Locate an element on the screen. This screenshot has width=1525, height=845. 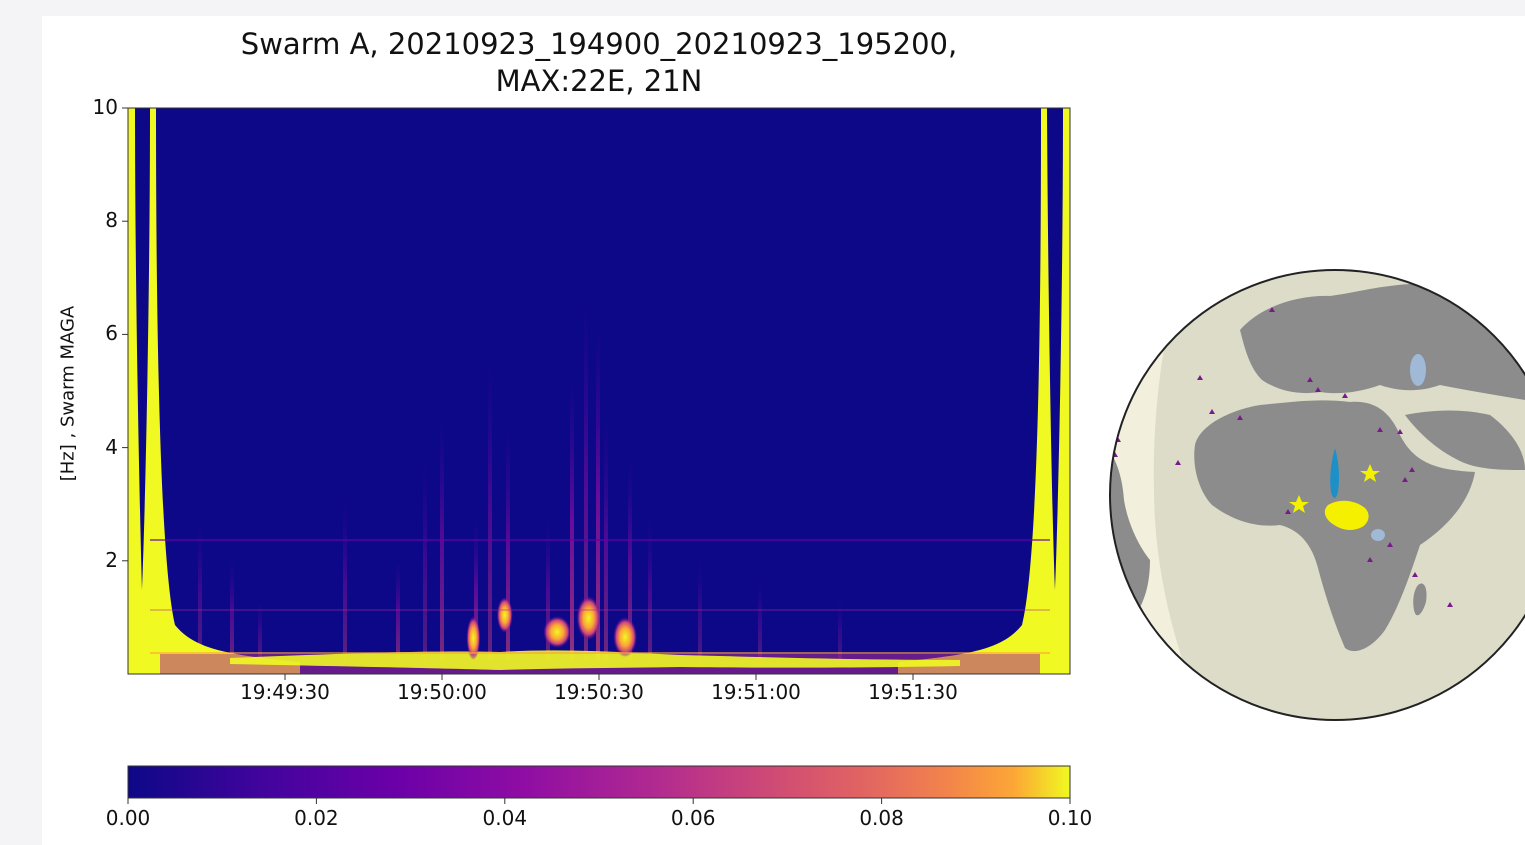
y-axis-ticks is located at coordinates (125, 334).